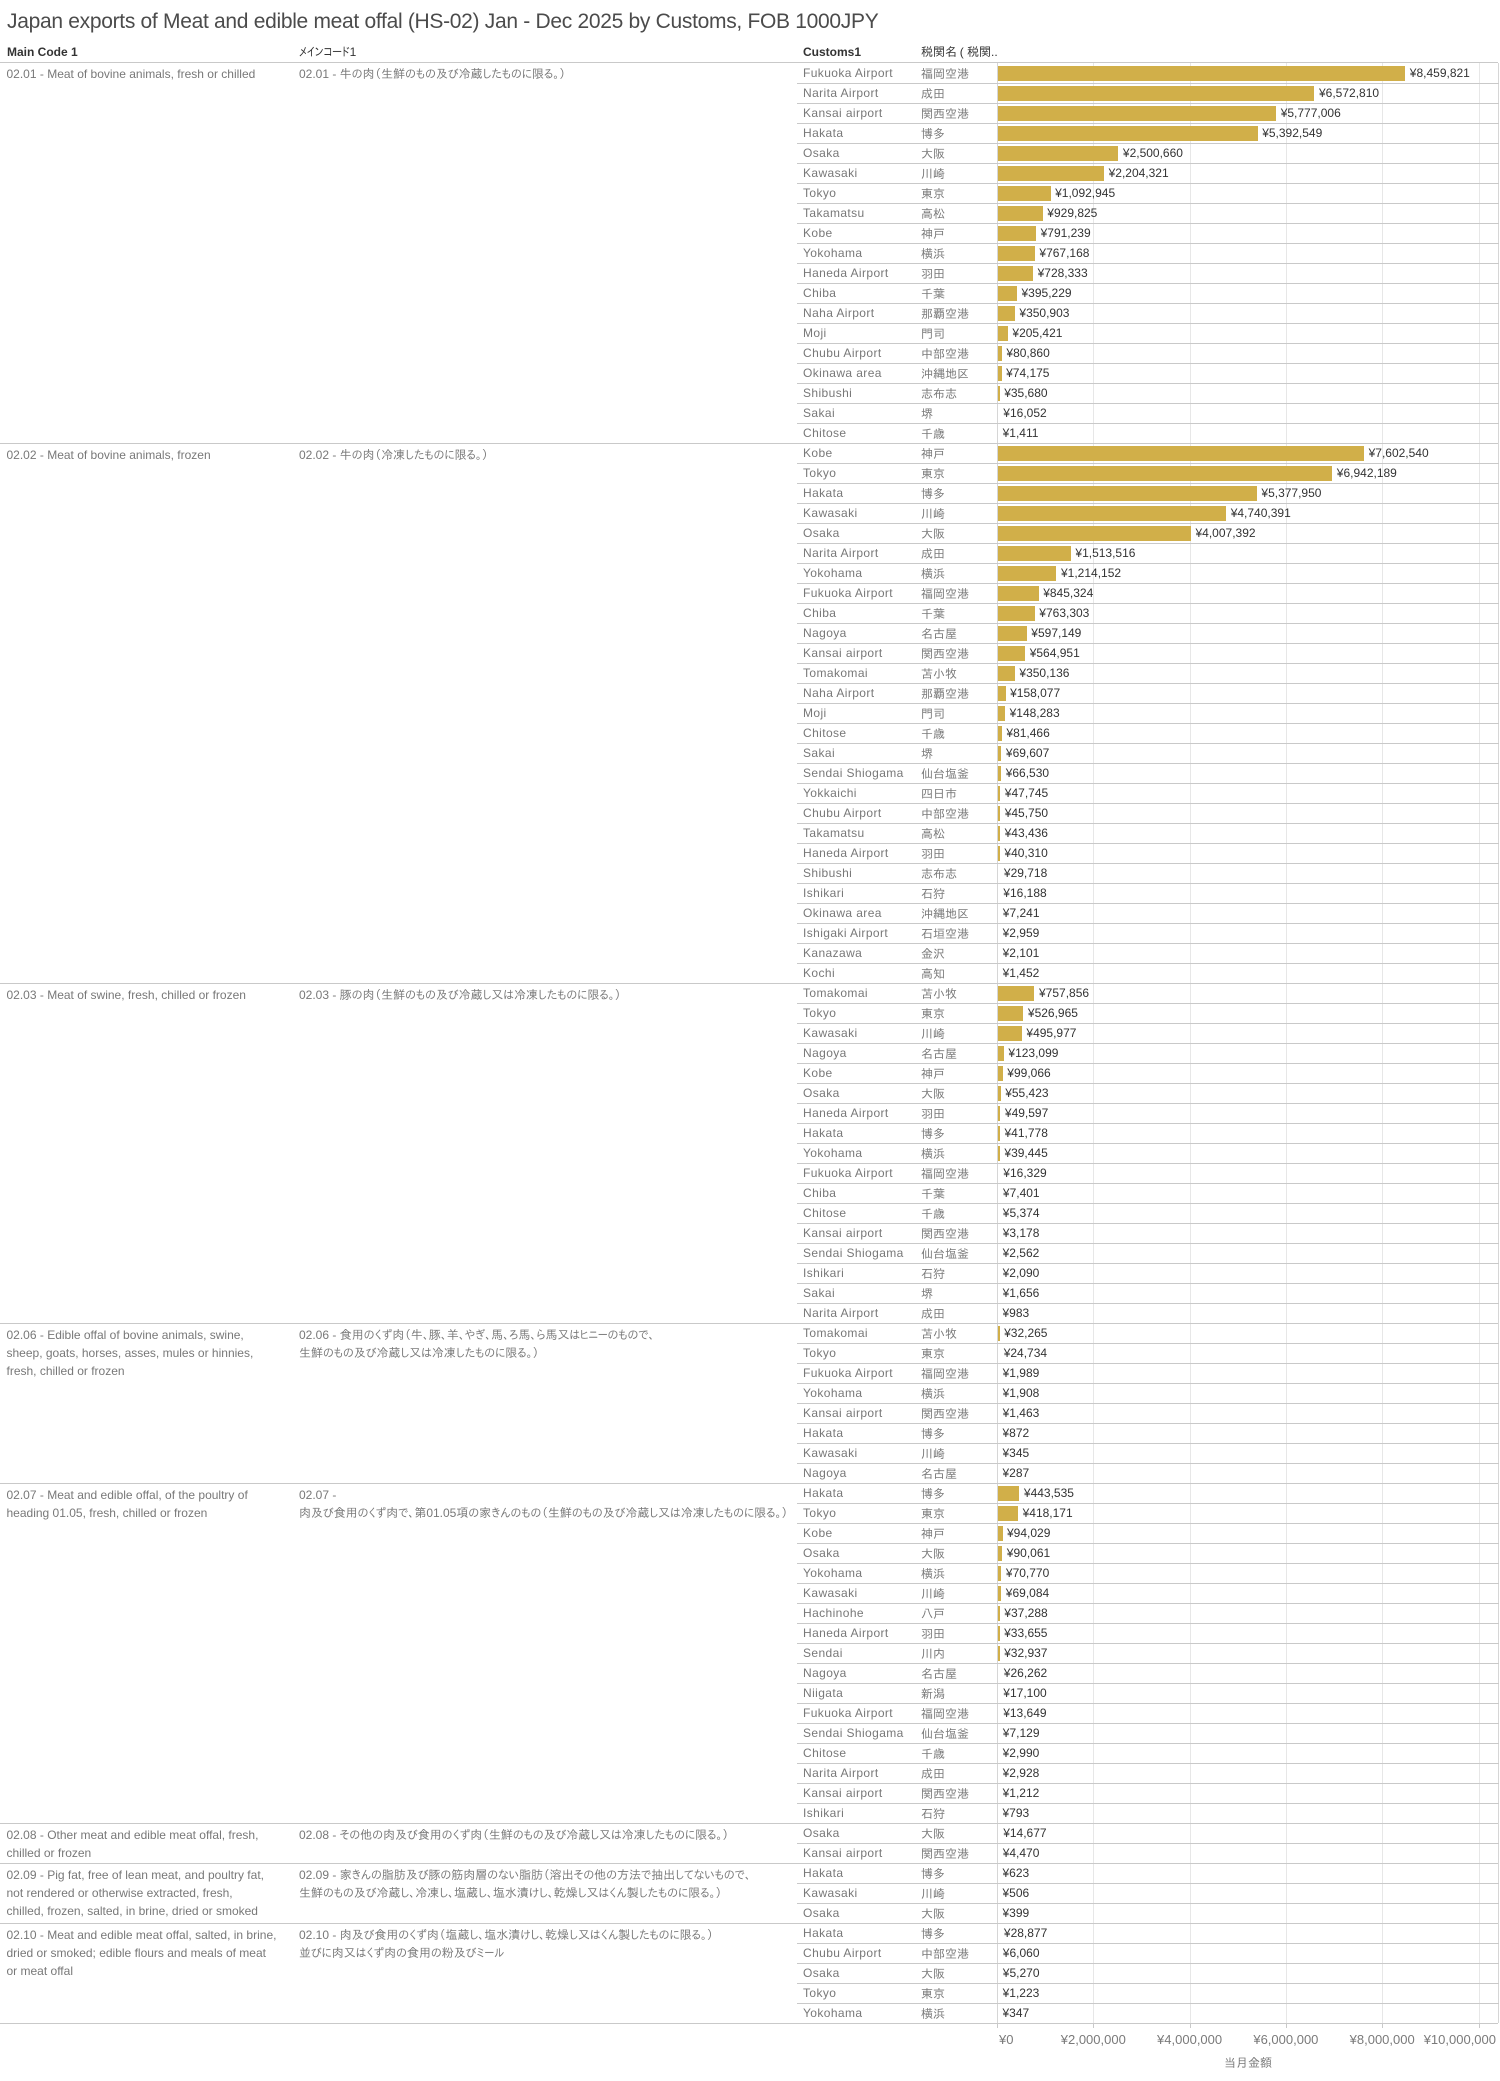  What do you see at coordinates (317, 995) in the screenshot?
I see `svg-text: 02.03 -` at bounding box center [317, 995].